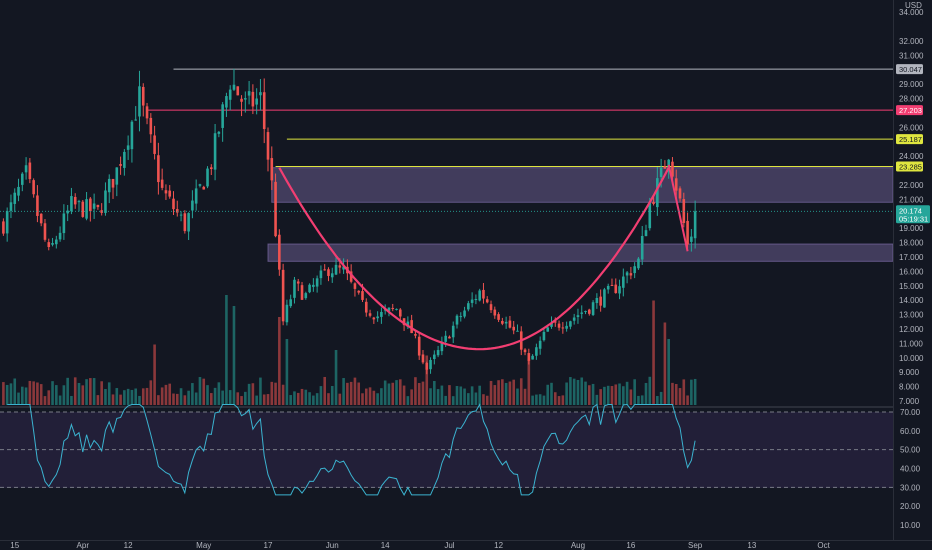  Describe the element at coordinates (910, 139) in the screenshot. I see `price-tag-label: 25.187` at that location.